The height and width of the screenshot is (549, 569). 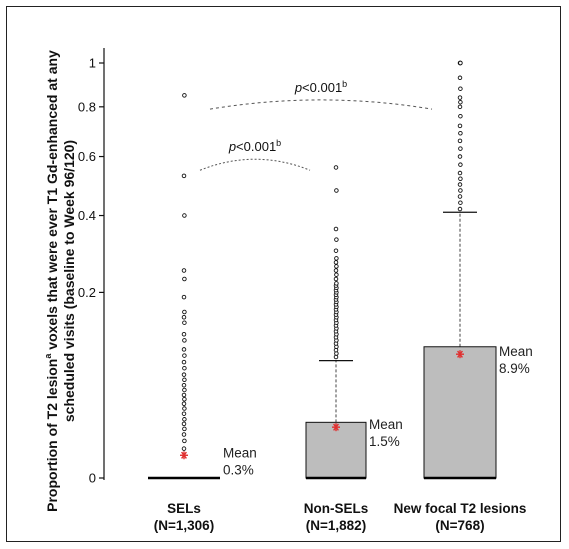 What do you see at coordinates (184, 508) in the screenshot?
I see `x-category-label: SELs` at bounding box center [184, 508].